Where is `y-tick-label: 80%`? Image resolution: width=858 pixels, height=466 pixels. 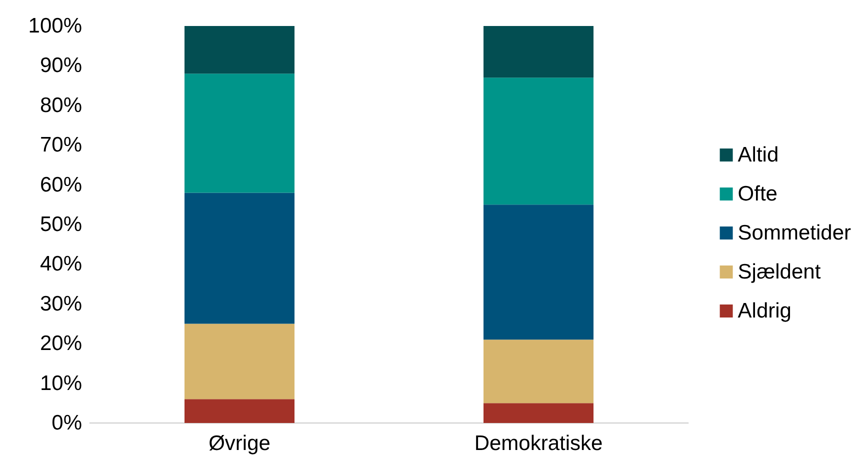 y-tick-label: 80% is located at coordinates (61, 105).